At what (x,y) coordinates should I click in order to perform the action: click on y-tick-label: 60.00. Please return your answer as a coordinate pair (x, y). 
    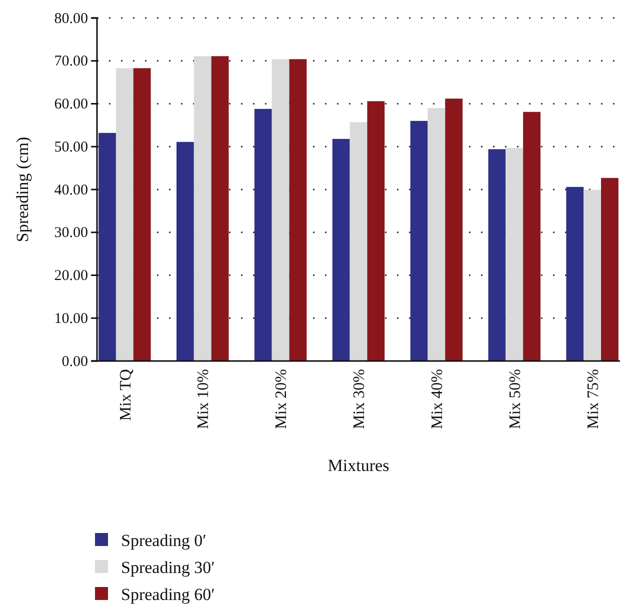
    Looking at the image, I should click on (71, 104).